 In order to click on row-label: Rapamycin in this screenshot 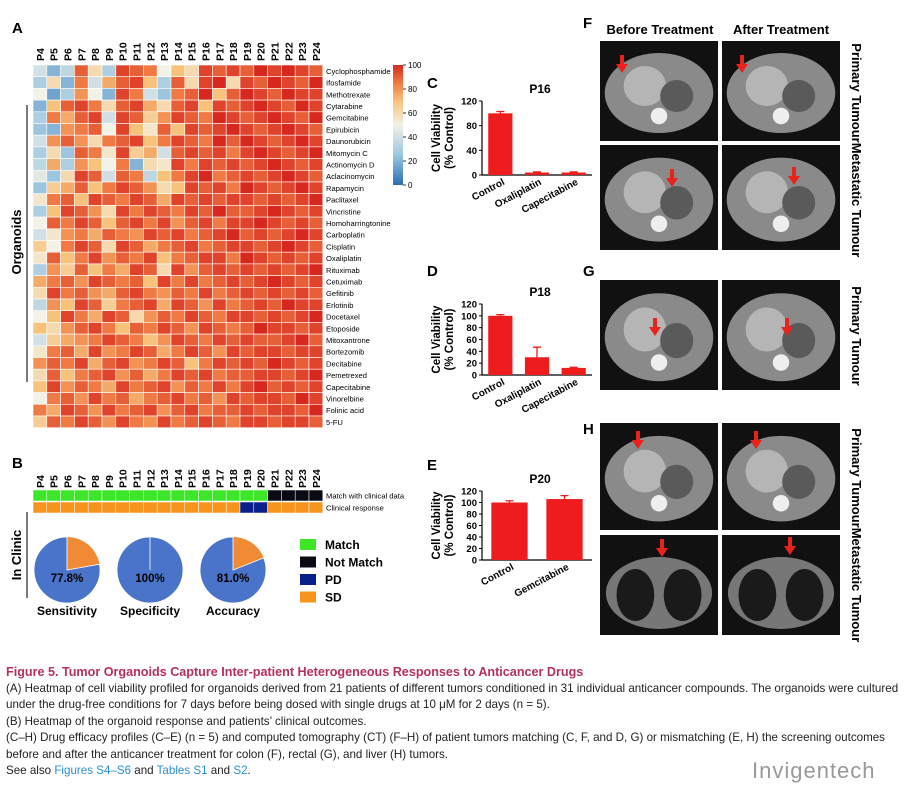, I will do `click(345, 188)`.